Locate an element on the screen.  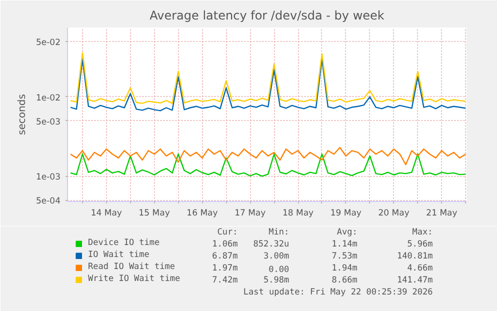
x-tick-label: 20 May is located at coordinates (394, 213).